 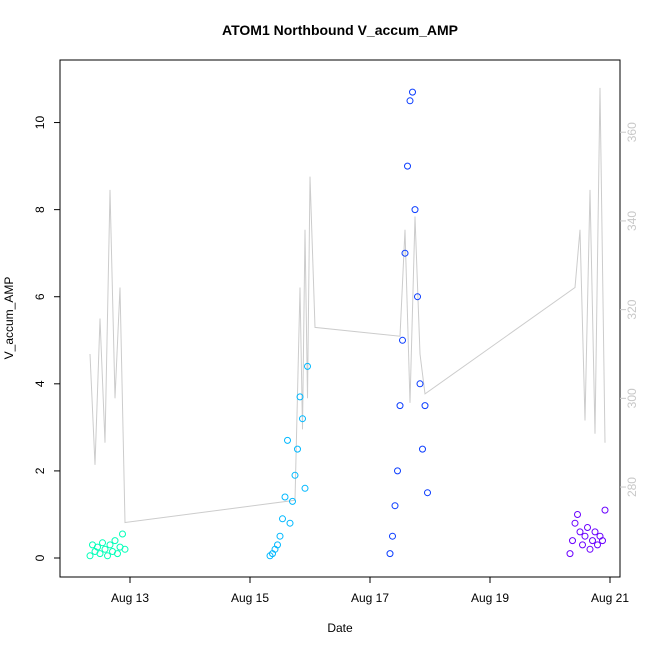 I want to click on y2-tick-label: 280, so click(x=632, y=487).